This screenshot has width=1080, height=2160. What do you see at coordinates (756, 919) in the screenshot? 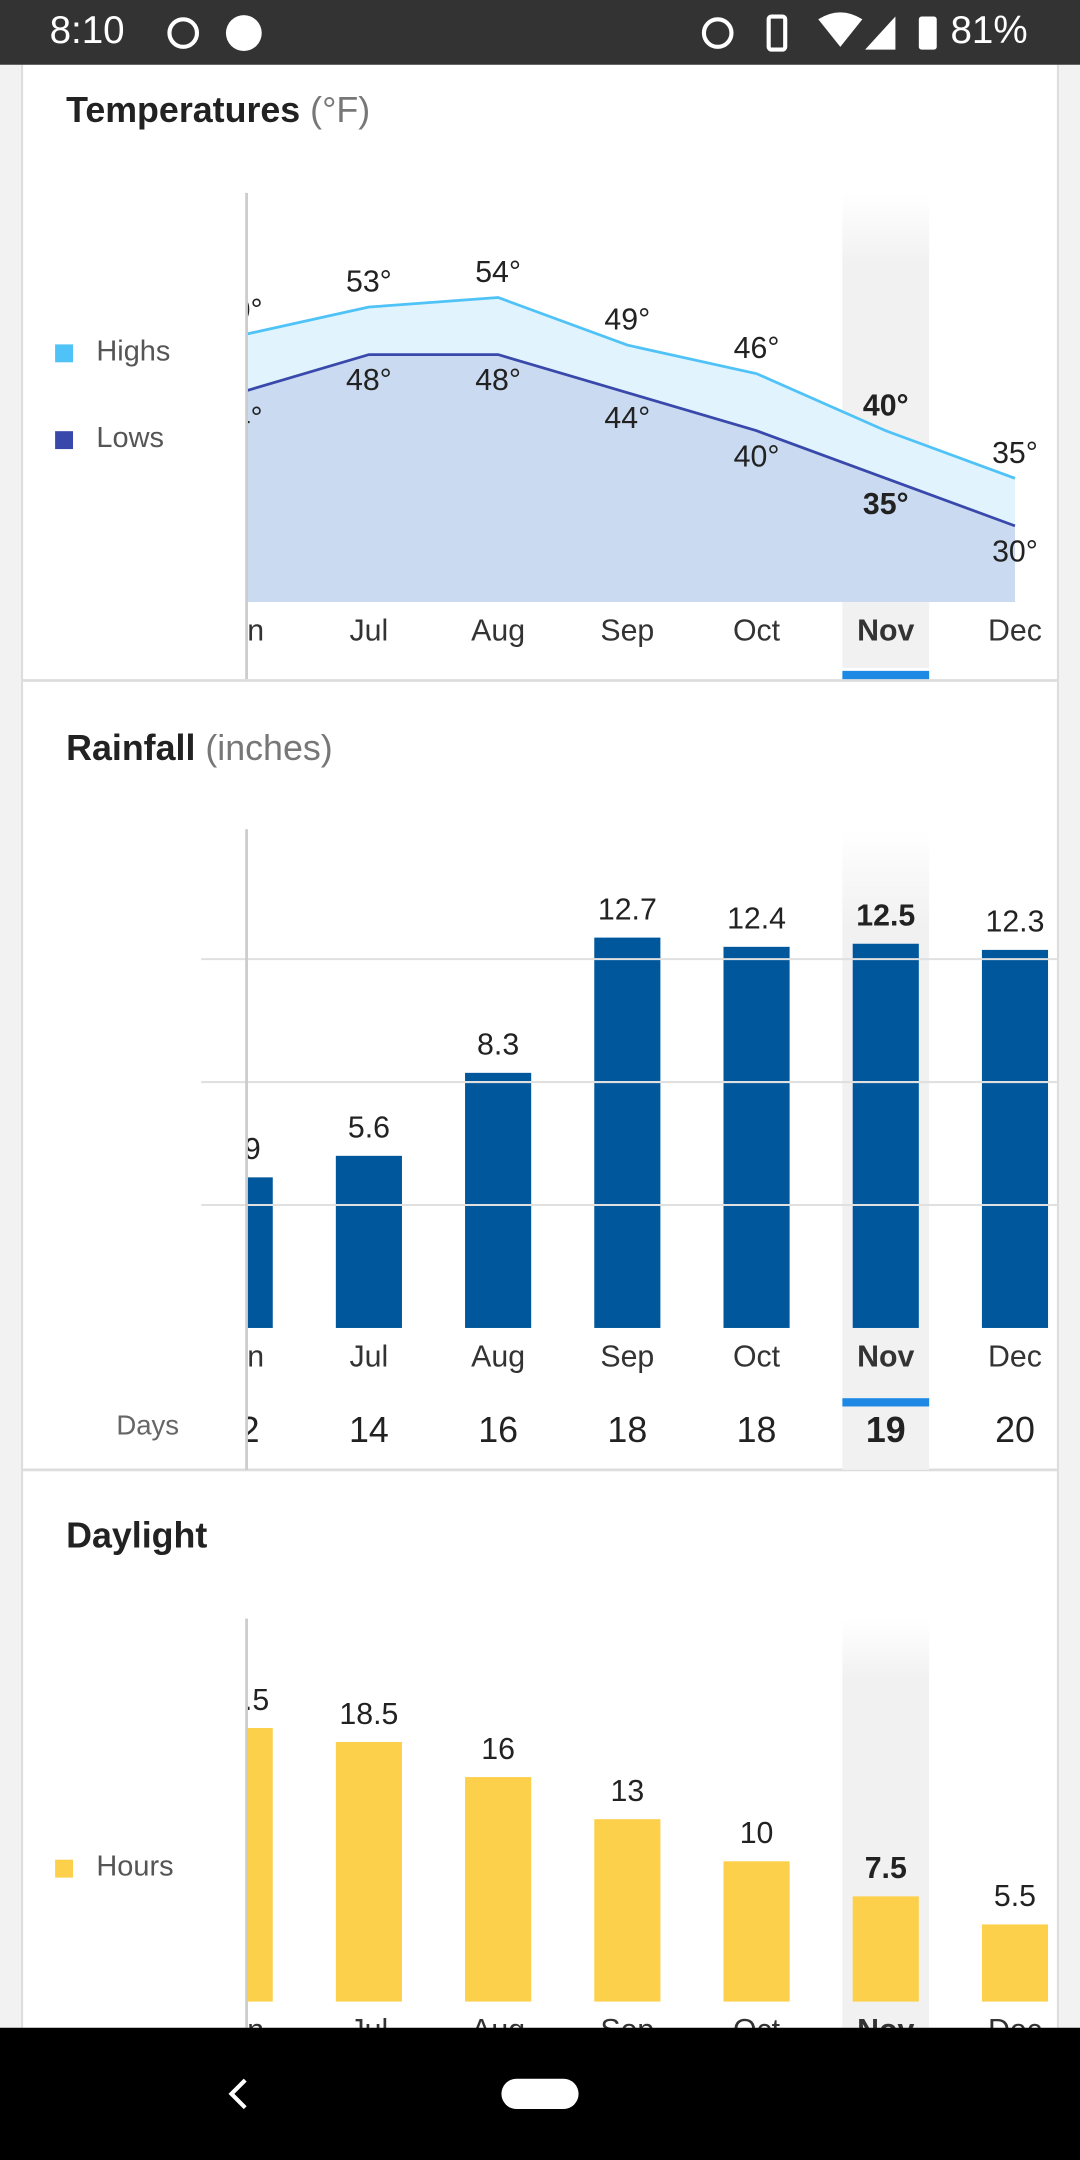
I see `value-label: 12.4` at bounding box center [756, 919].